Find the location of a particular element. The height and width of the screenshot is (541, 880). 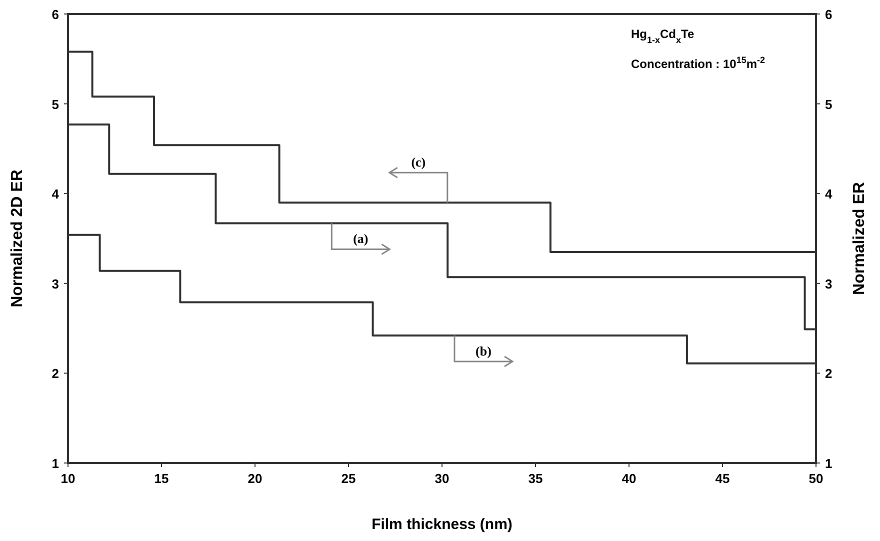

text: (c) is located at coordinates (418, 162).